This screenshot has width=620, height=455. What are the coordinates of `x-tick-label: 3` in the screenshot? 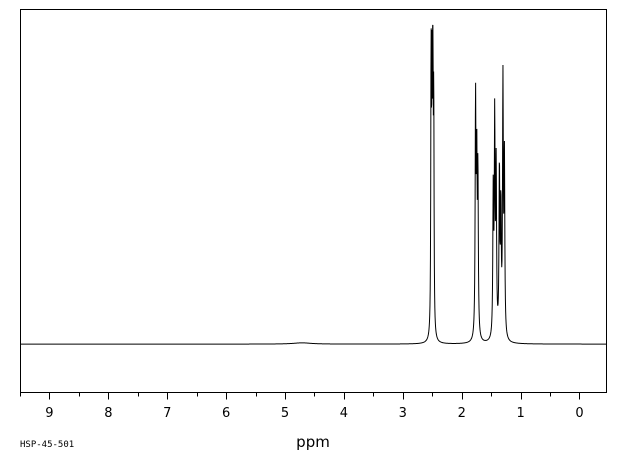 It's located at (403, 413).